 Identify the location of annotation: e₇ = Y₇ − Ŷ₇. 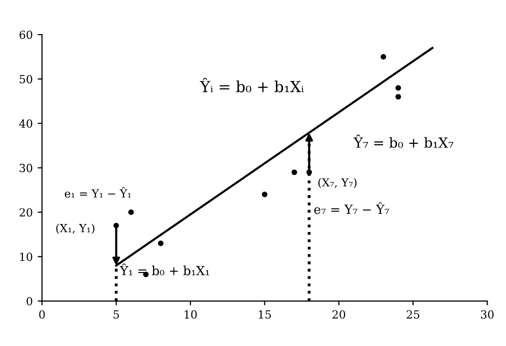
(352, 208).